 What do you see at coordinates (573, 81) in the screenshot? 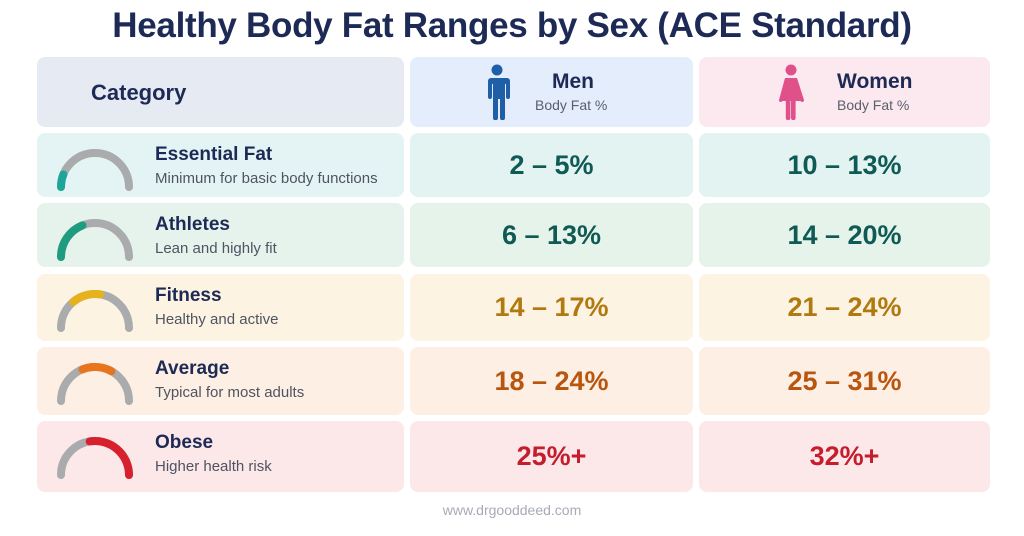
I see `header-men-label: Men` at bounding box center [573, 81].